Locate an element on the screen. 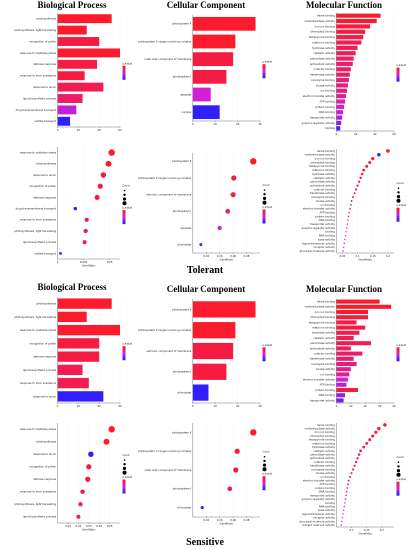 Image resolution: width=411 pixels, height=550 pixels. category-label: lyase activity is located at coordinates (327, 510).